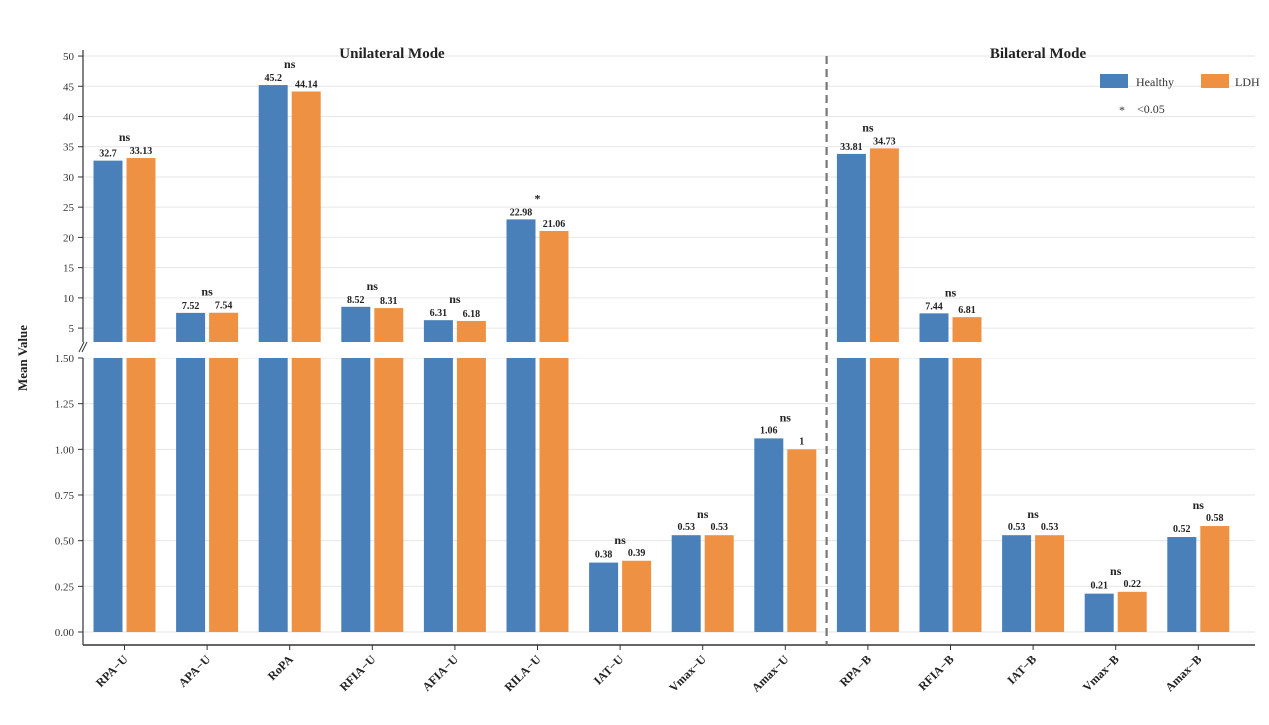 Image resolution: width=1269 pixels, height=725 pixels. Describe the element at coordinates (389, 301) in the screenshot. I see `bar-value-label: 8.31` at that location.